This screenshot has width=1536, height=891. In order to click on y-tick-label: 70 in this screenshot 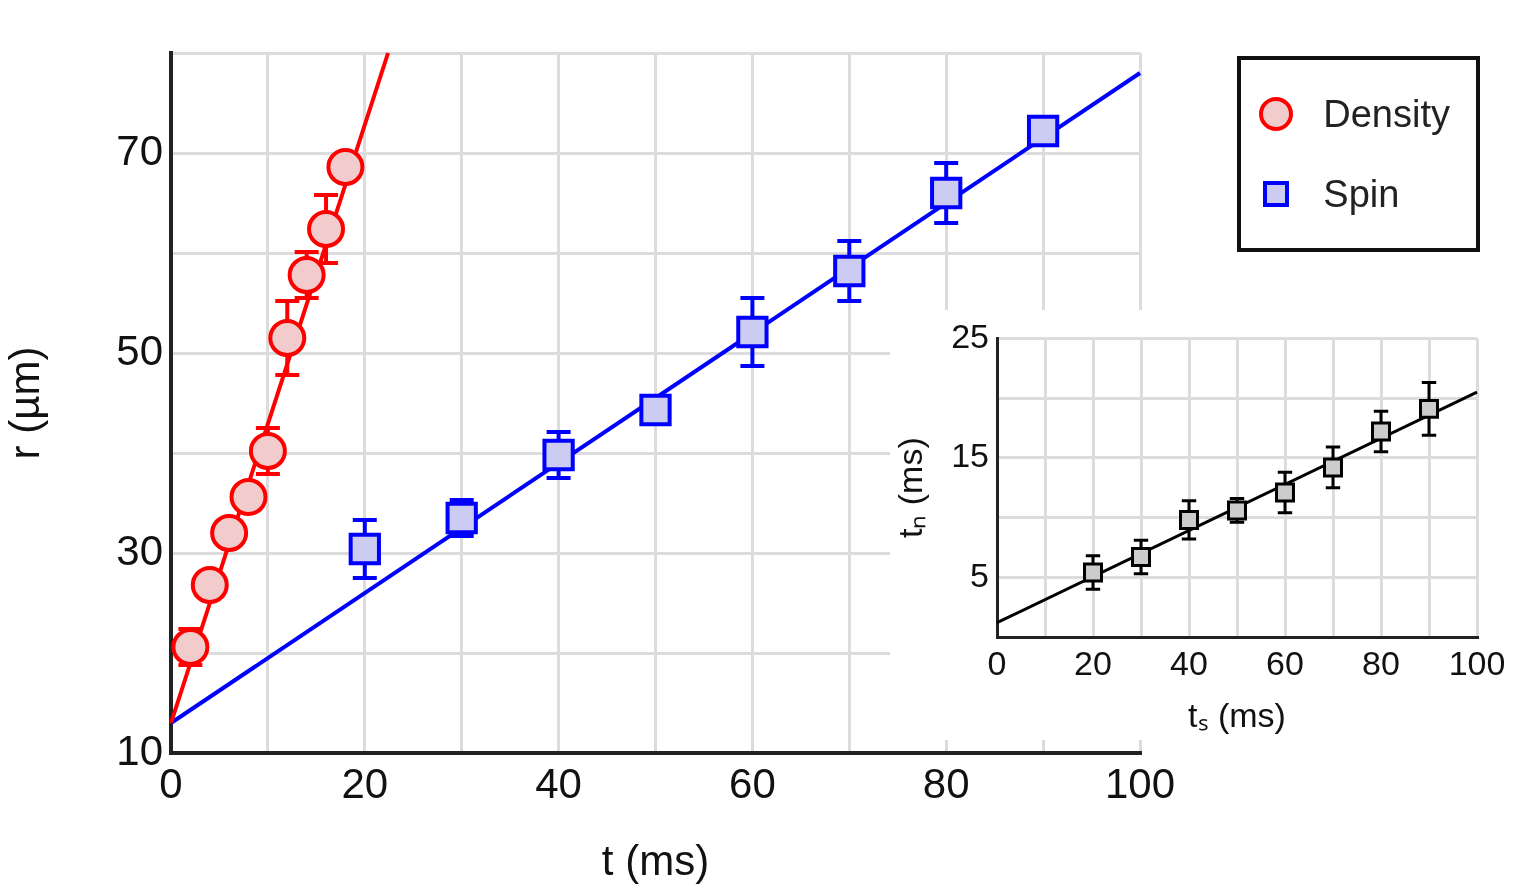, I will do `click(139, 150)`.